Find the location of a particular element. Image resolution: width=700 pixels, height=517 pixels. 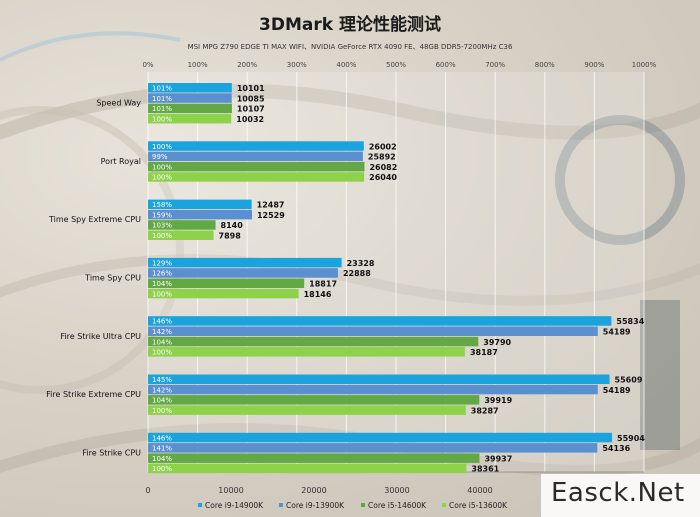

x-top-tick-label: 400% is located at coordinates (346, 65).